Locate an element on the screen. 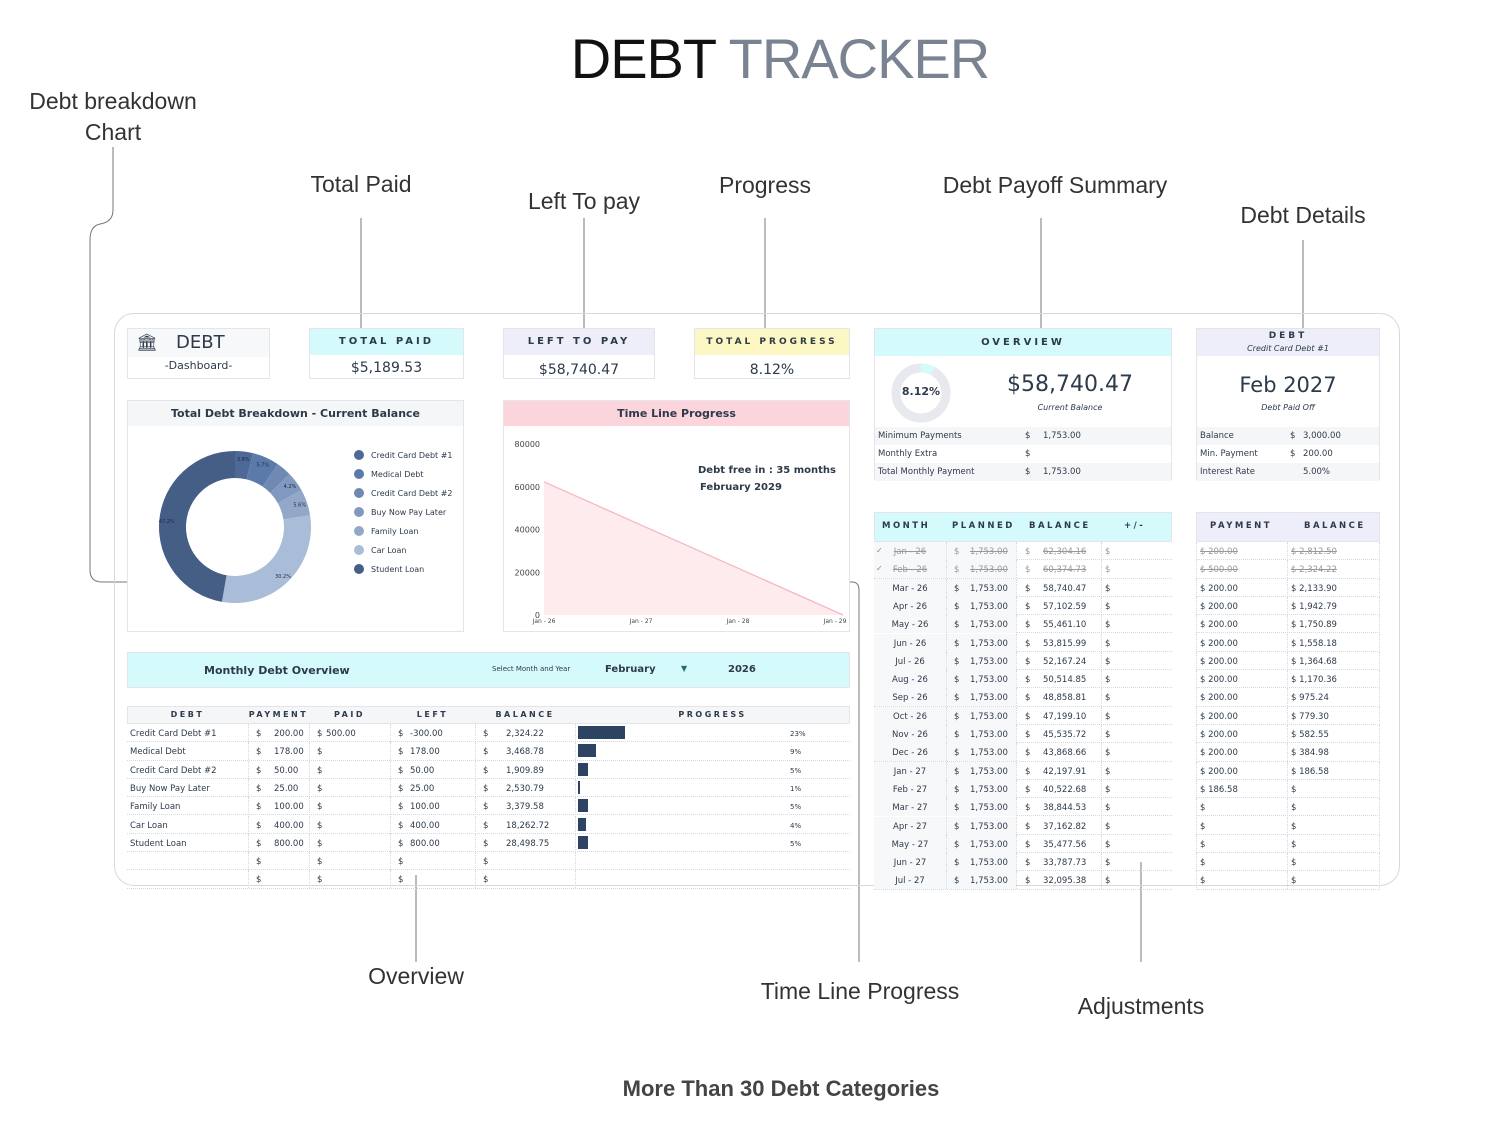 Image resolution: width=1500 pixels, height=1125 pixels. month-dropdown: February ▼ is located at coordinates (648, 670).